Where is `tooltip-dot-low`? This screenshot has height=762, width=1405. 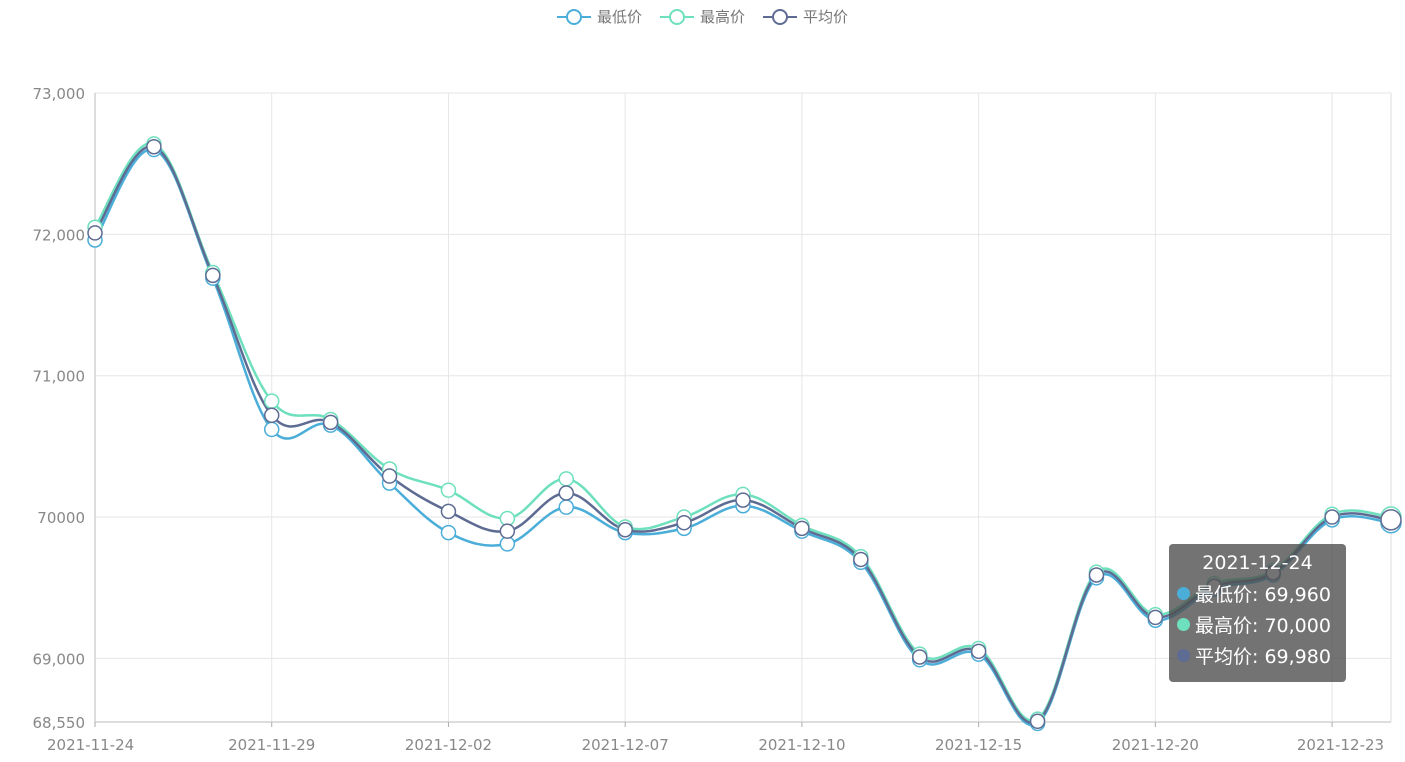
tooltip-dot-low is located at coordinates (1183, 593).